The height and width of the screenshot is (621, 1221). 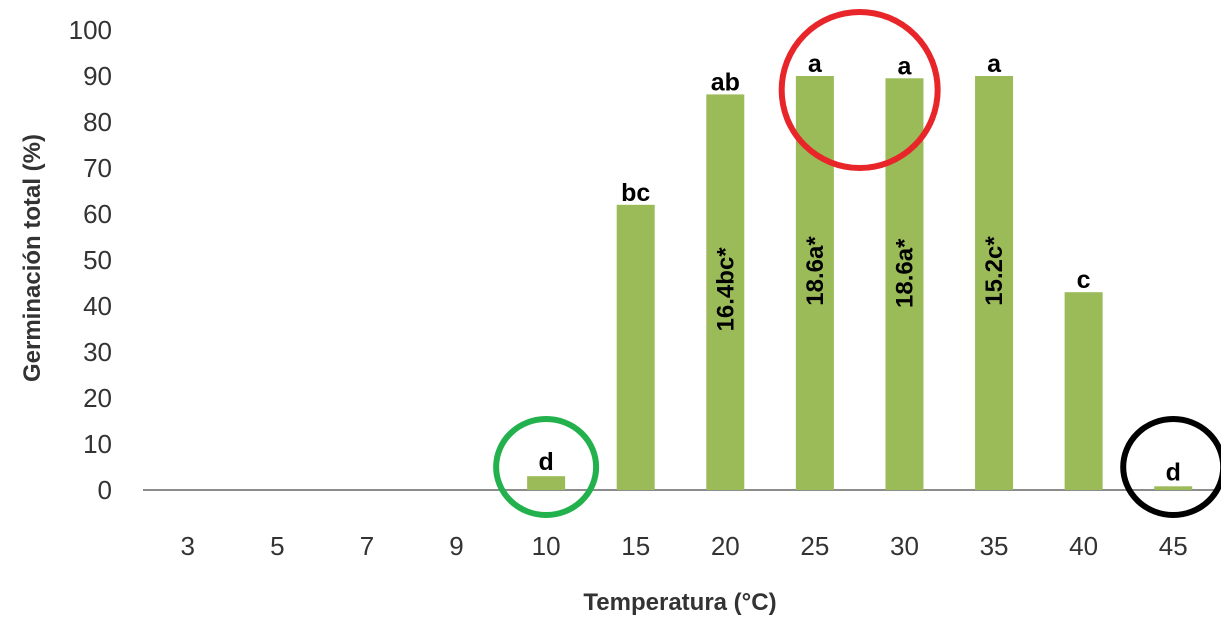 I want to click on bar-inner-label: 15.2c*, so click(x=994, y=271).